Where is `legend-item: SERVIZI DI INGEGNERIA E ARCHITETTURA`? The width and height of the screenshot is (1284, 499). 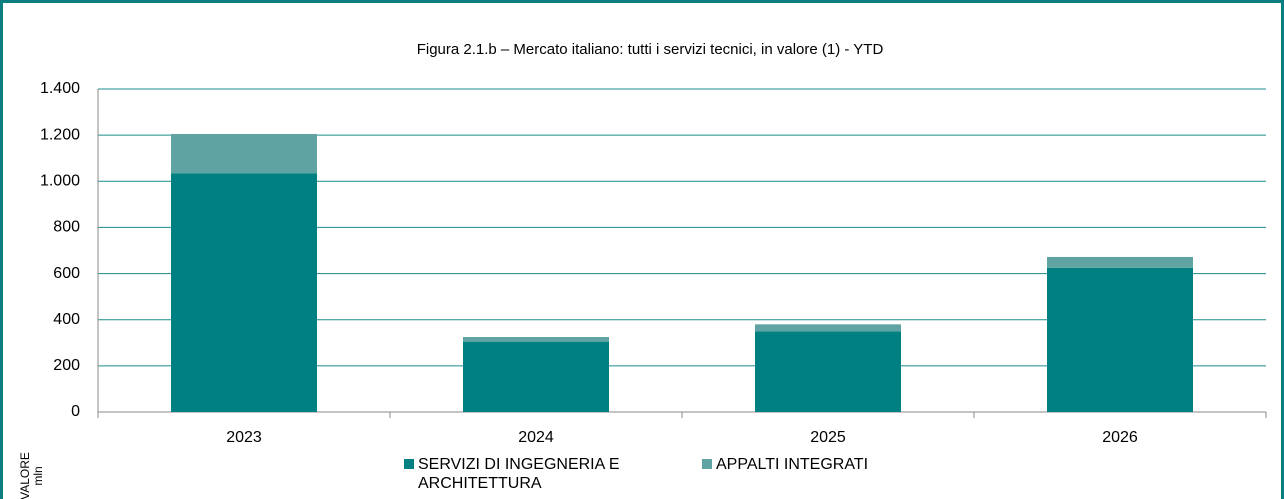 legend-item: SERVIZI DI INGEGNERIA E ARCHITETTURA is located at coordinates (546, 474).